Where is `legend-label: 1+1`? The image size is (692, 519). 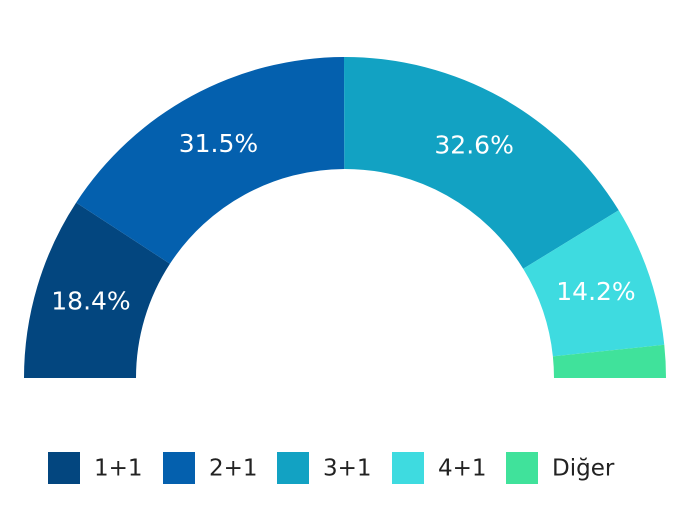 legend-label: 1+1 is located at coordinates (118, 469).